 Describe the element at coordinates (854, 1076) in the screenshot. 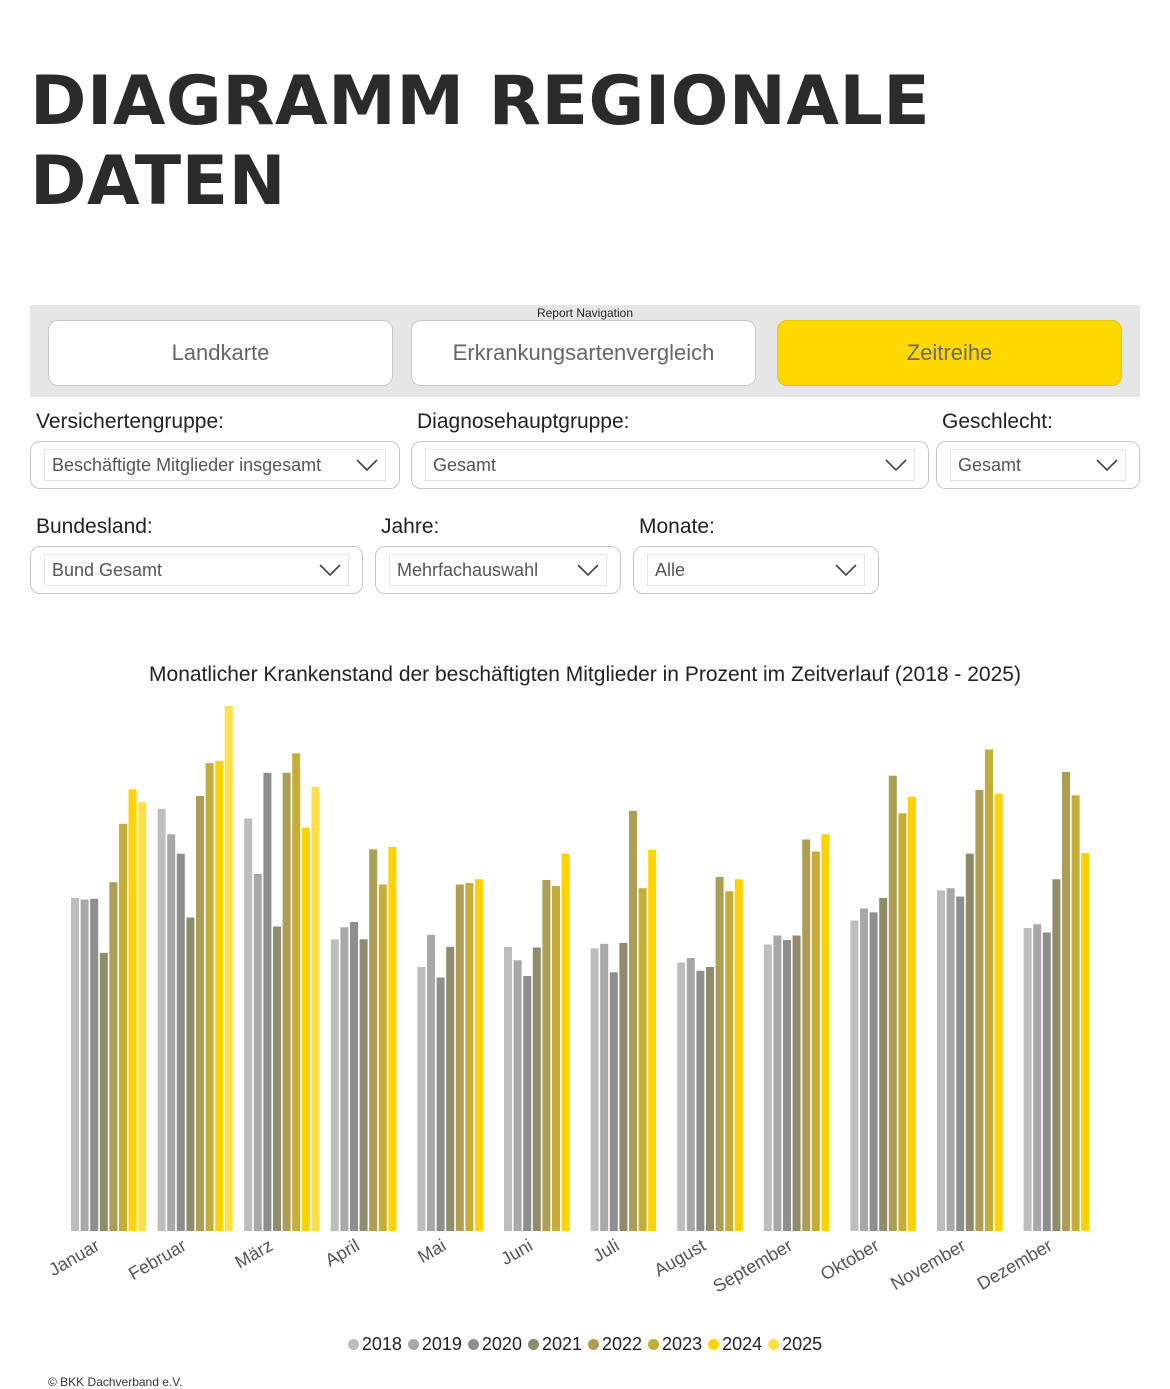

I see `bar-oktober-2018` at that location.